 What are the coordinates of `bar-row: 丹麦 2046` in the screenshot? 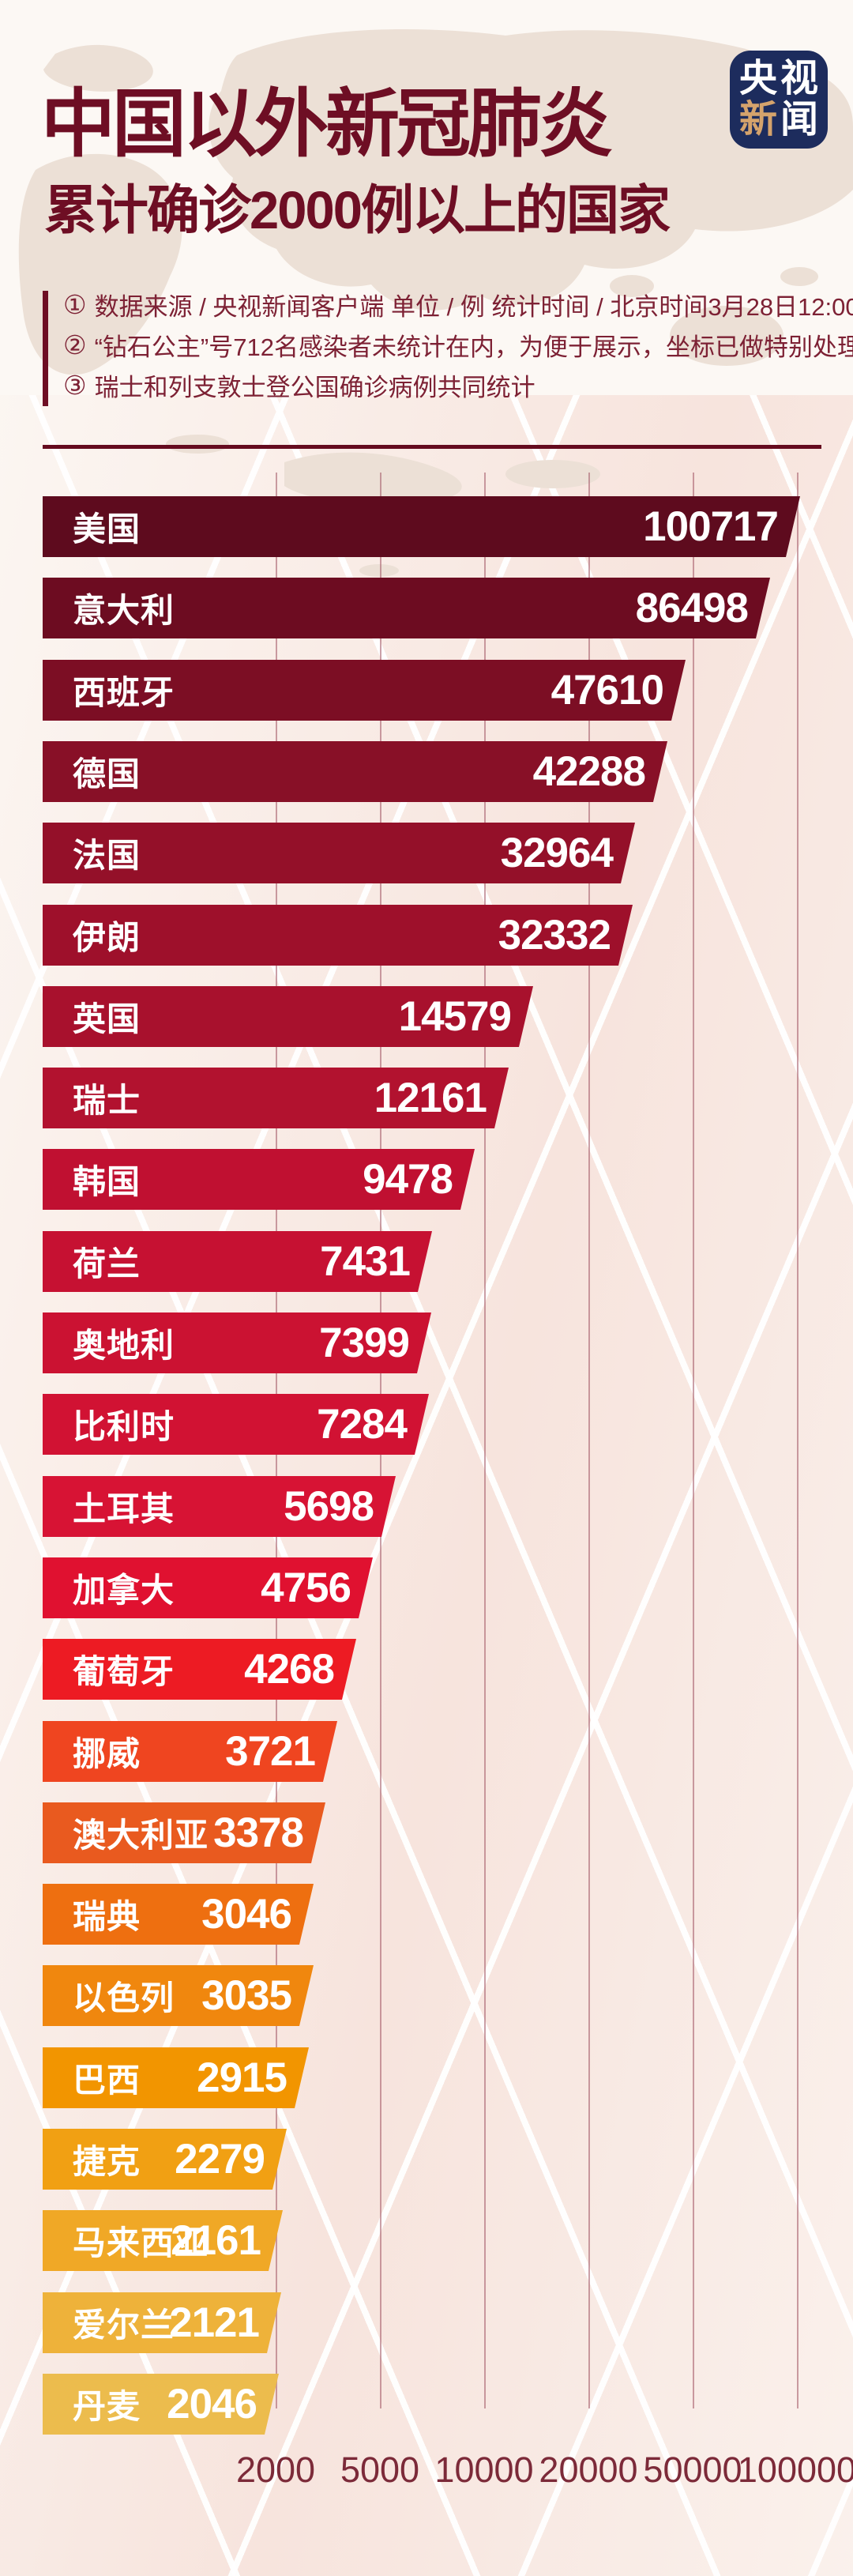 It's located at (161, 2404).